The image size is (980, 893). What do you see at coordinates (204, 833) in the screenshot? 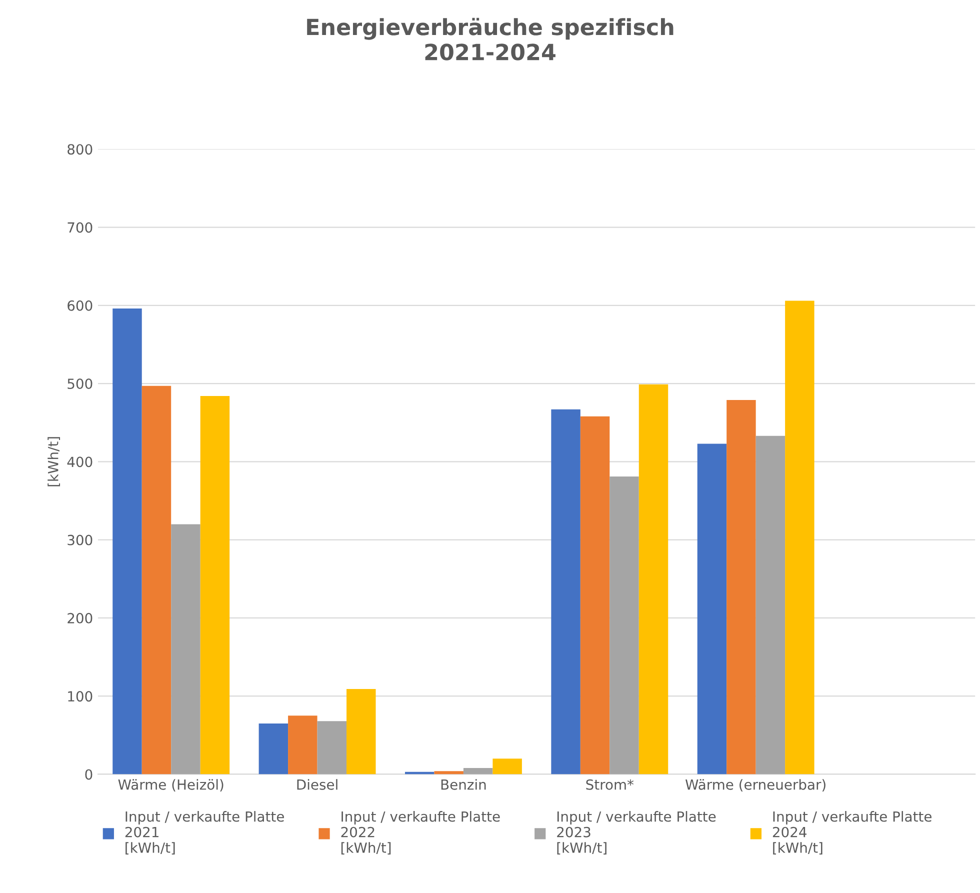
I see `legend-label: Input / verkaufte Platte 2021 [kWh/t]` at bounding box center [204, 833].